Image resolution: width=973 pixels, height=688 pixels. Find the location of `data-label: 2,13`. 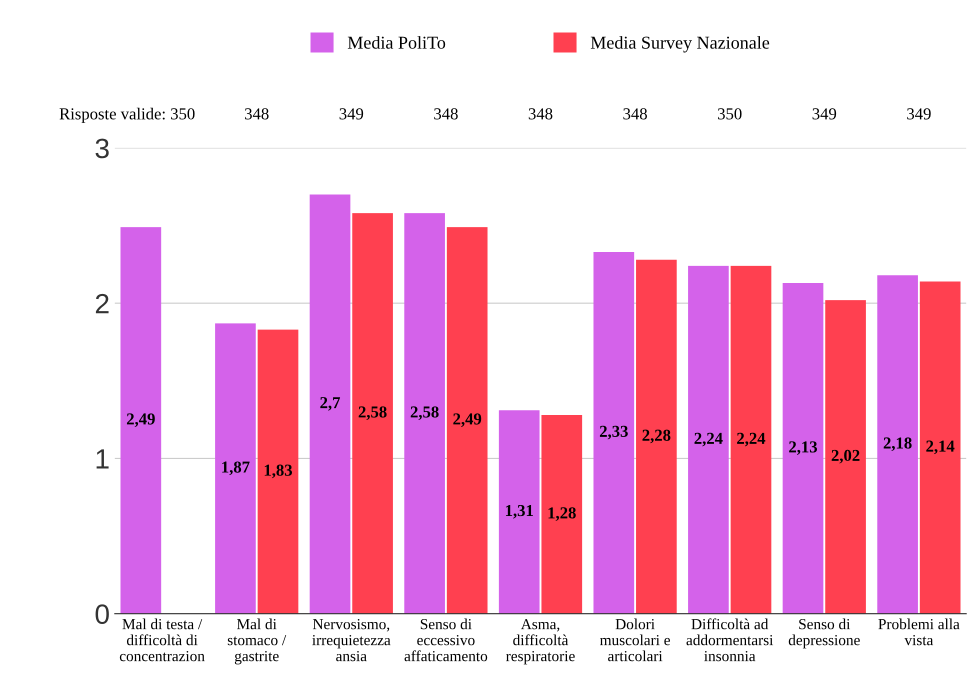

data-label: 2,13 is located at coordinates (803, 448).